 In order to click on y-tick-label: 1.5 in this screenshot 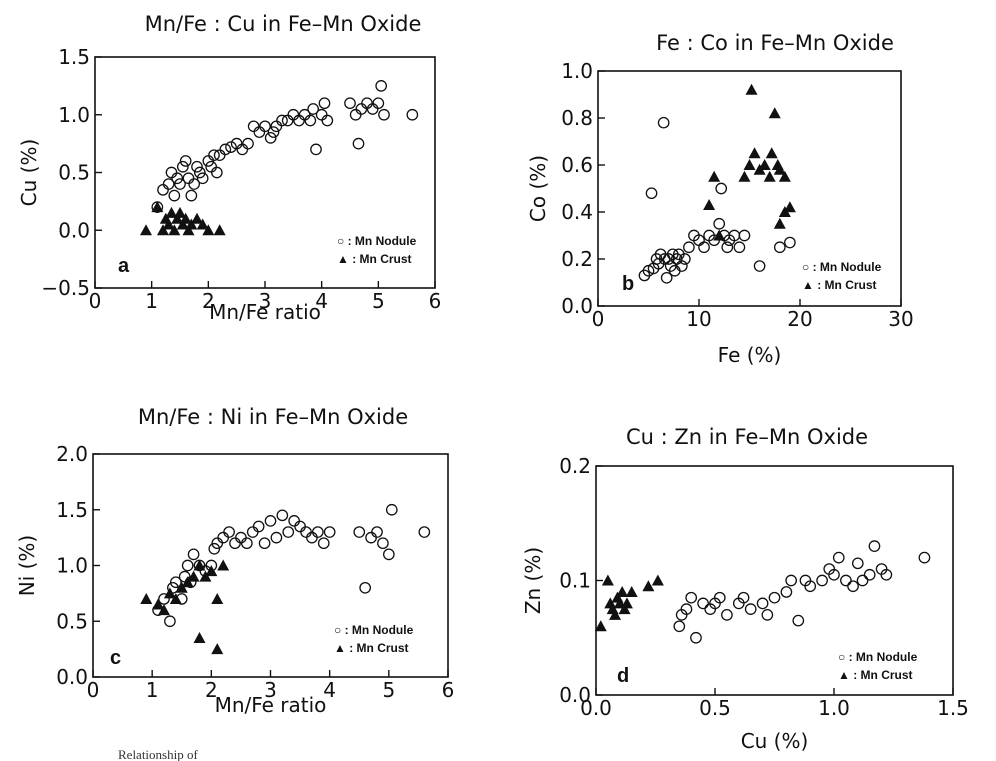, I will do `click(74, 57)`.